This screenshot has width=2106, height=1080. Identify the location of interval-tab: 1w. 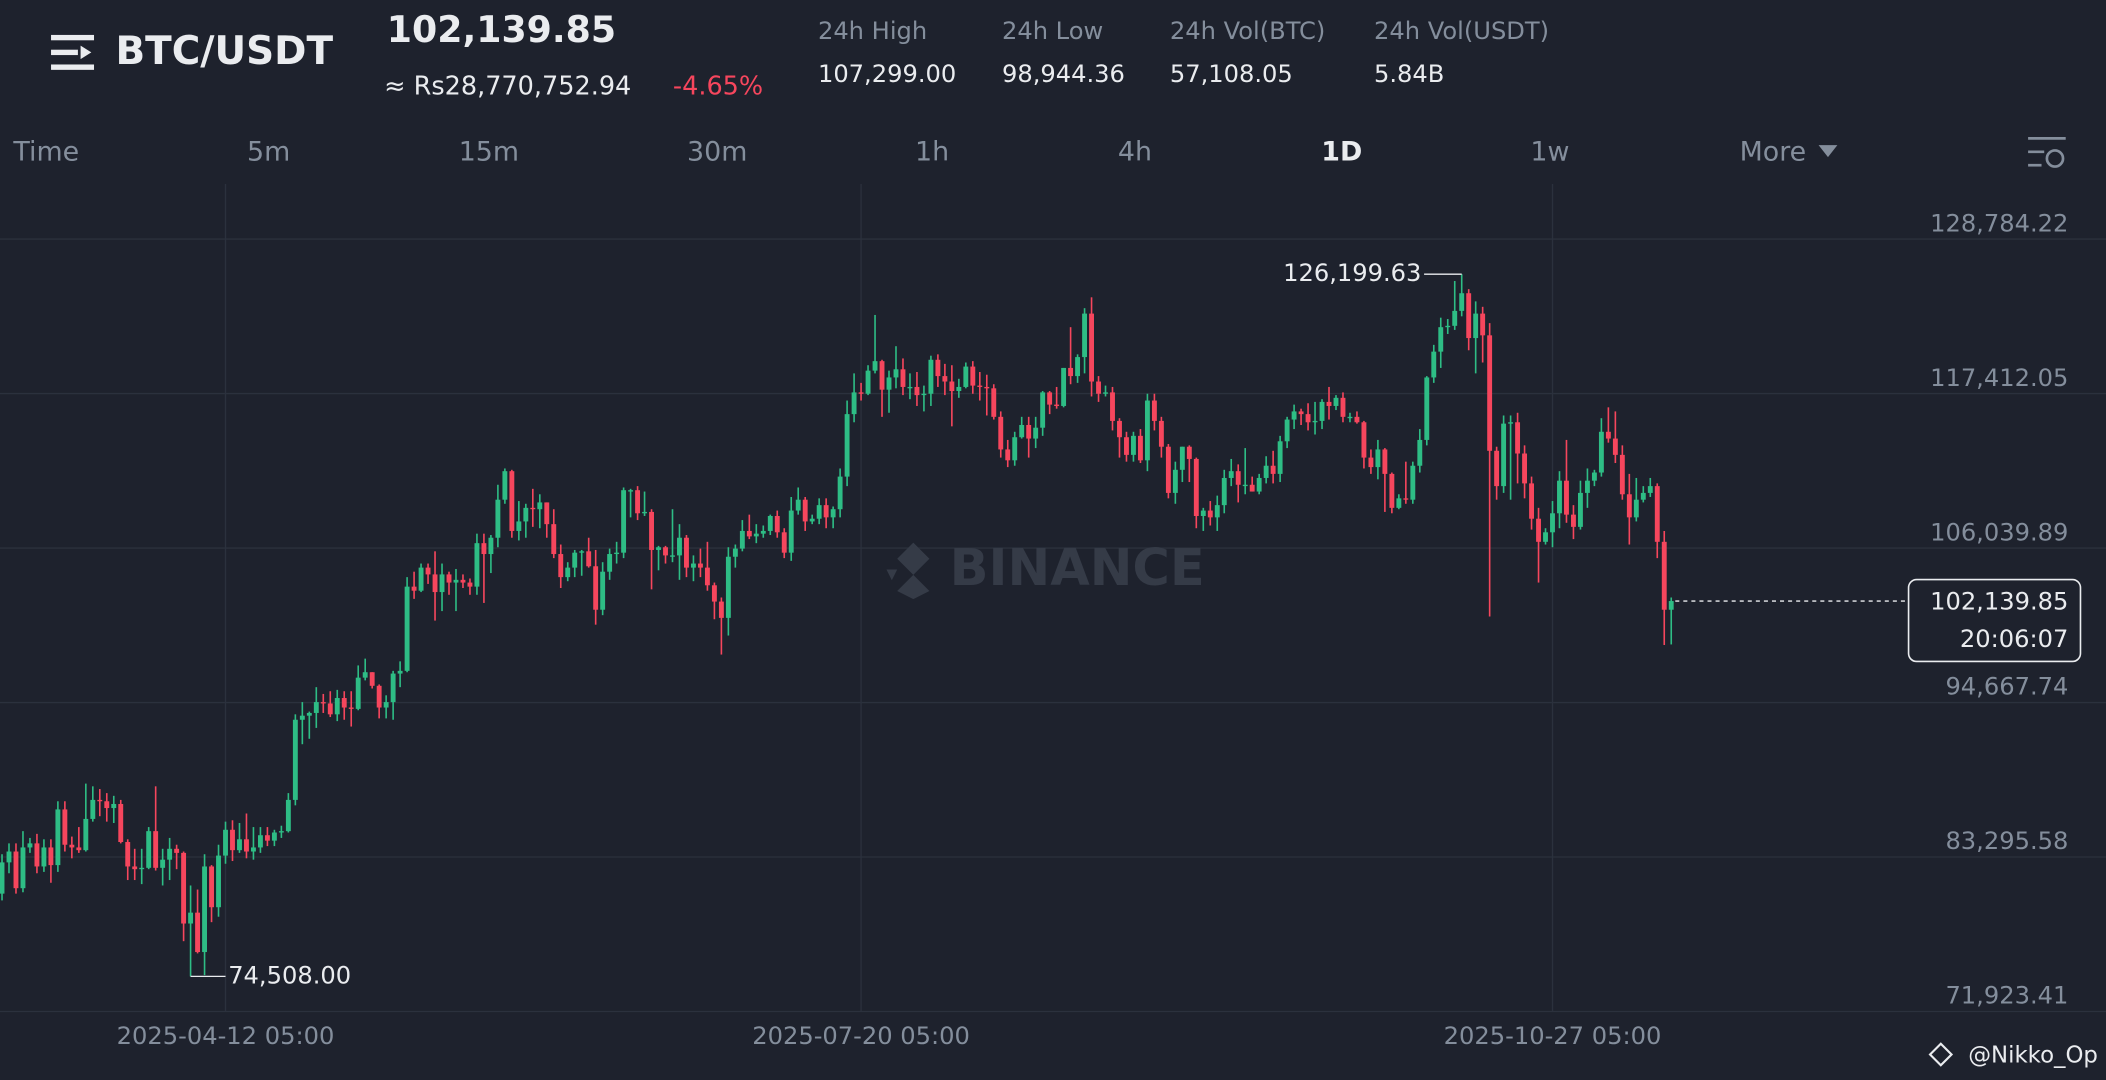
(1549, 152).